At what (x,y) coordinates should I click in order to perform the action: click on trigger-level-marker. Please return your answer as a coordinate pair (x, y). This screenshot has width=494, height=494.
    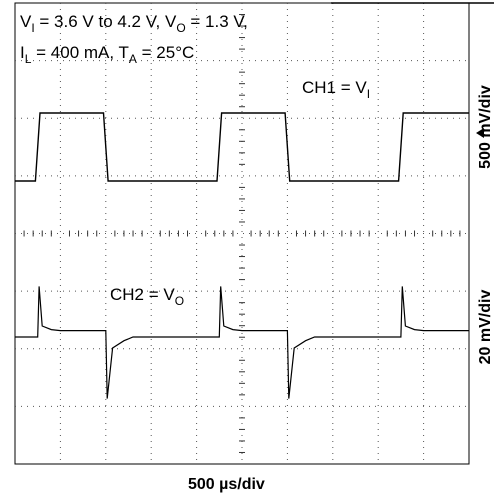
    Looking at the image, I should click on (480, 133).